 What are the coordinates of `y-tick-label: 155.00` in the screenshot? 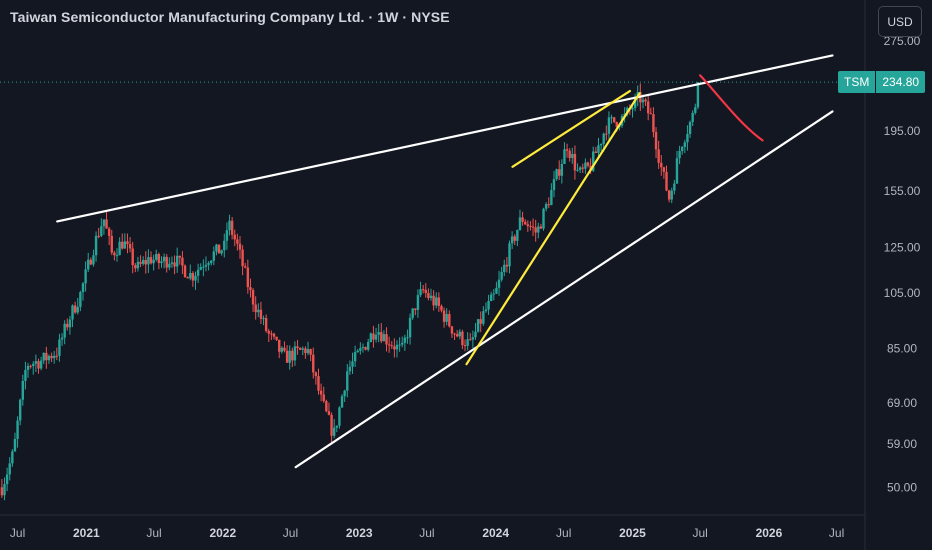 It's located at (902, 191).